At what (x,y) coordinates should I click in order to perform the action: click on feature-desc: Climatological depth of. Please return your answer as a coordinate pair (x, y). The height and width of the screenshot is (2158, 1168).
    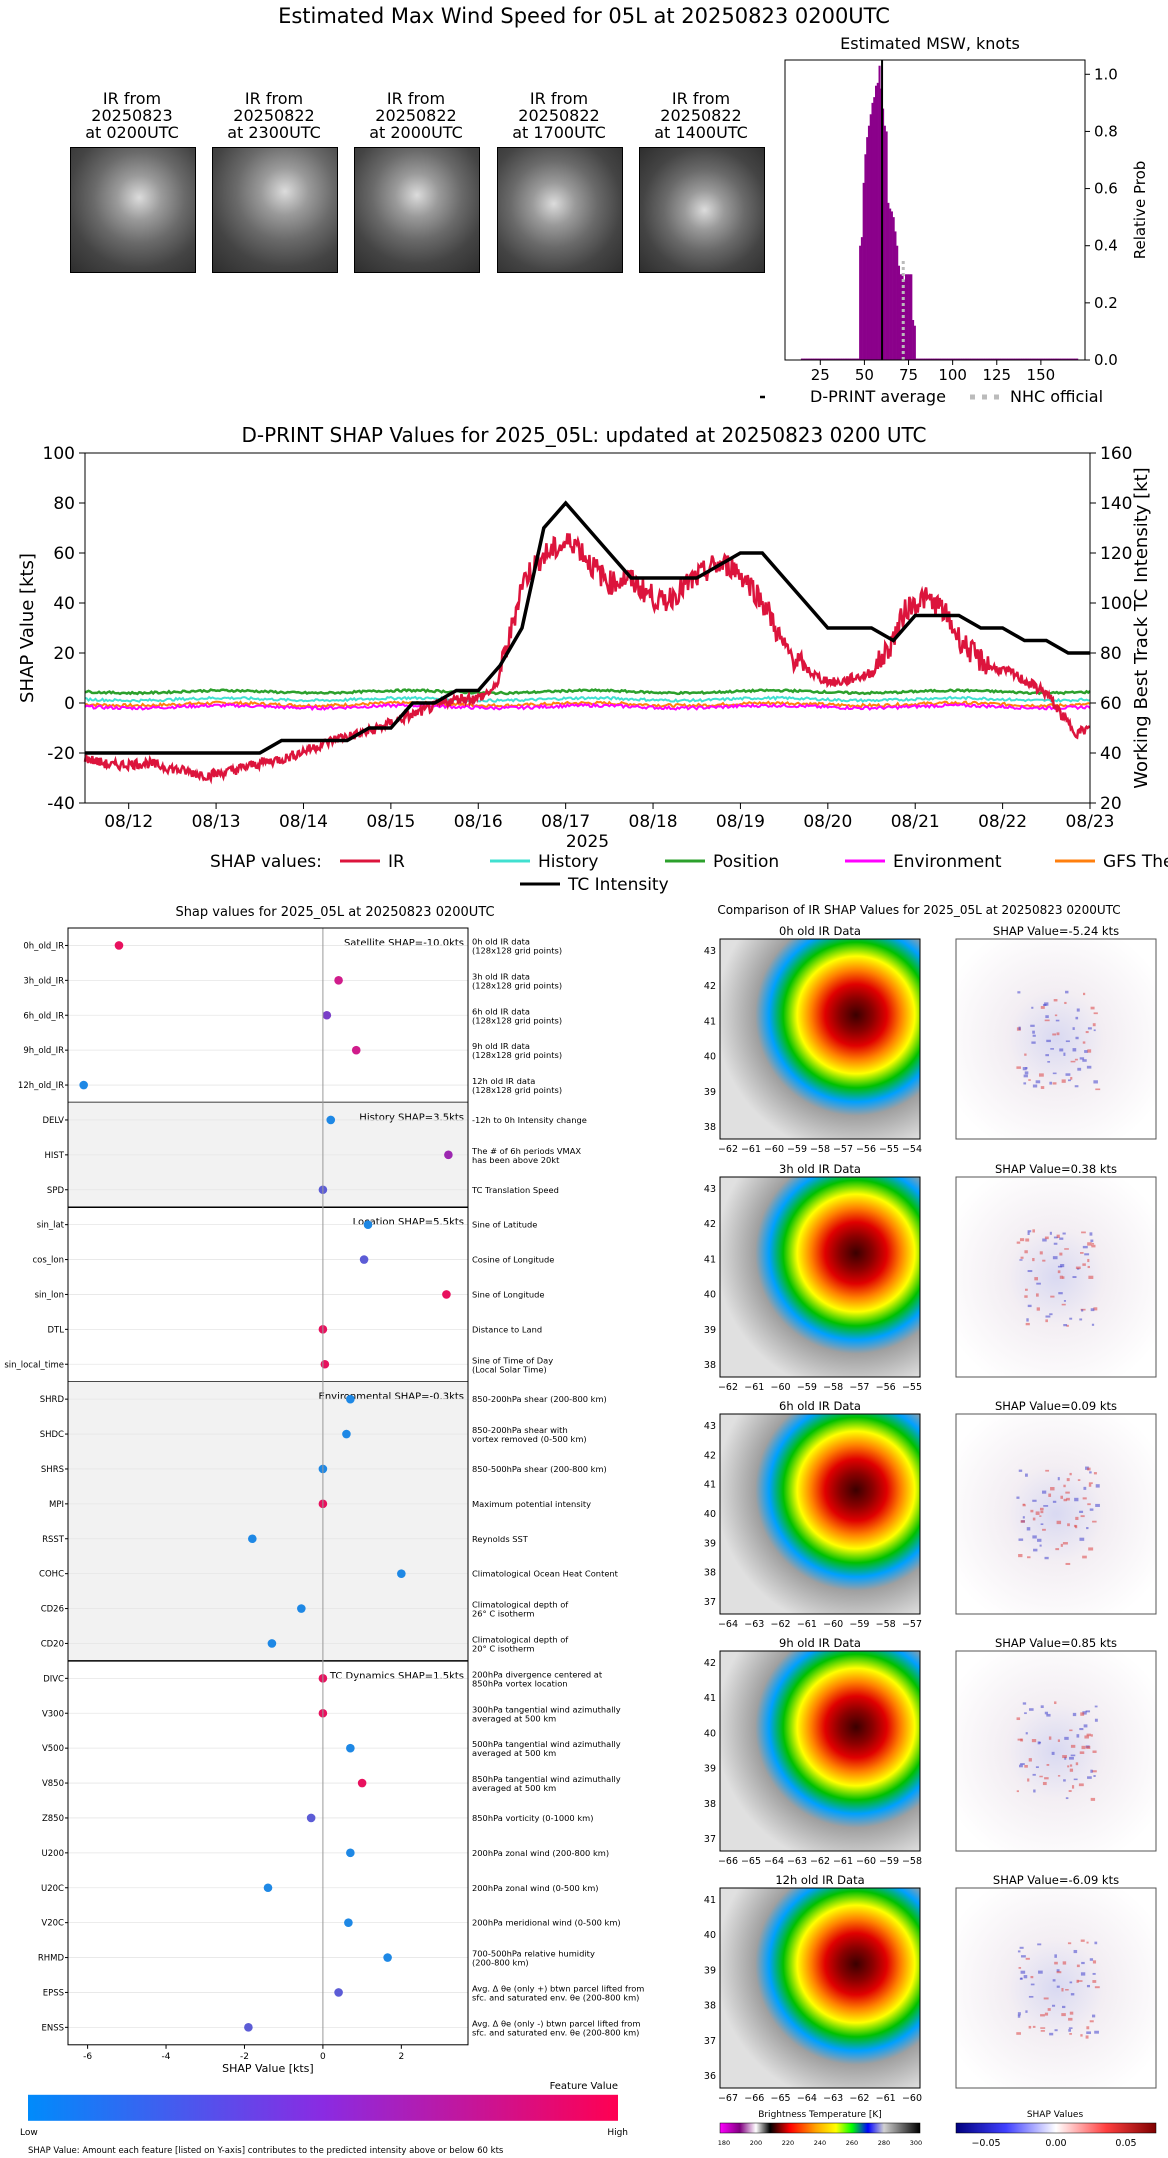
    Looking at the image, I should click on (520, 1605).